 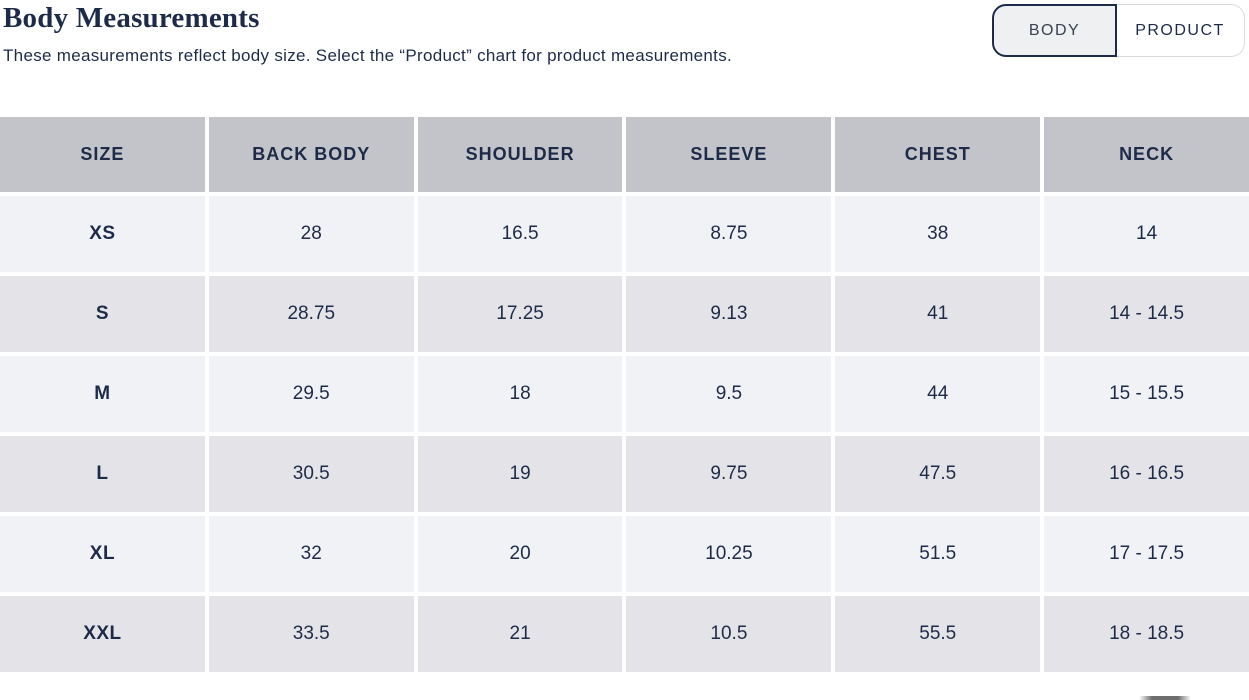 I want to click on table-cell: 17.25, so click(x=520, y=314).